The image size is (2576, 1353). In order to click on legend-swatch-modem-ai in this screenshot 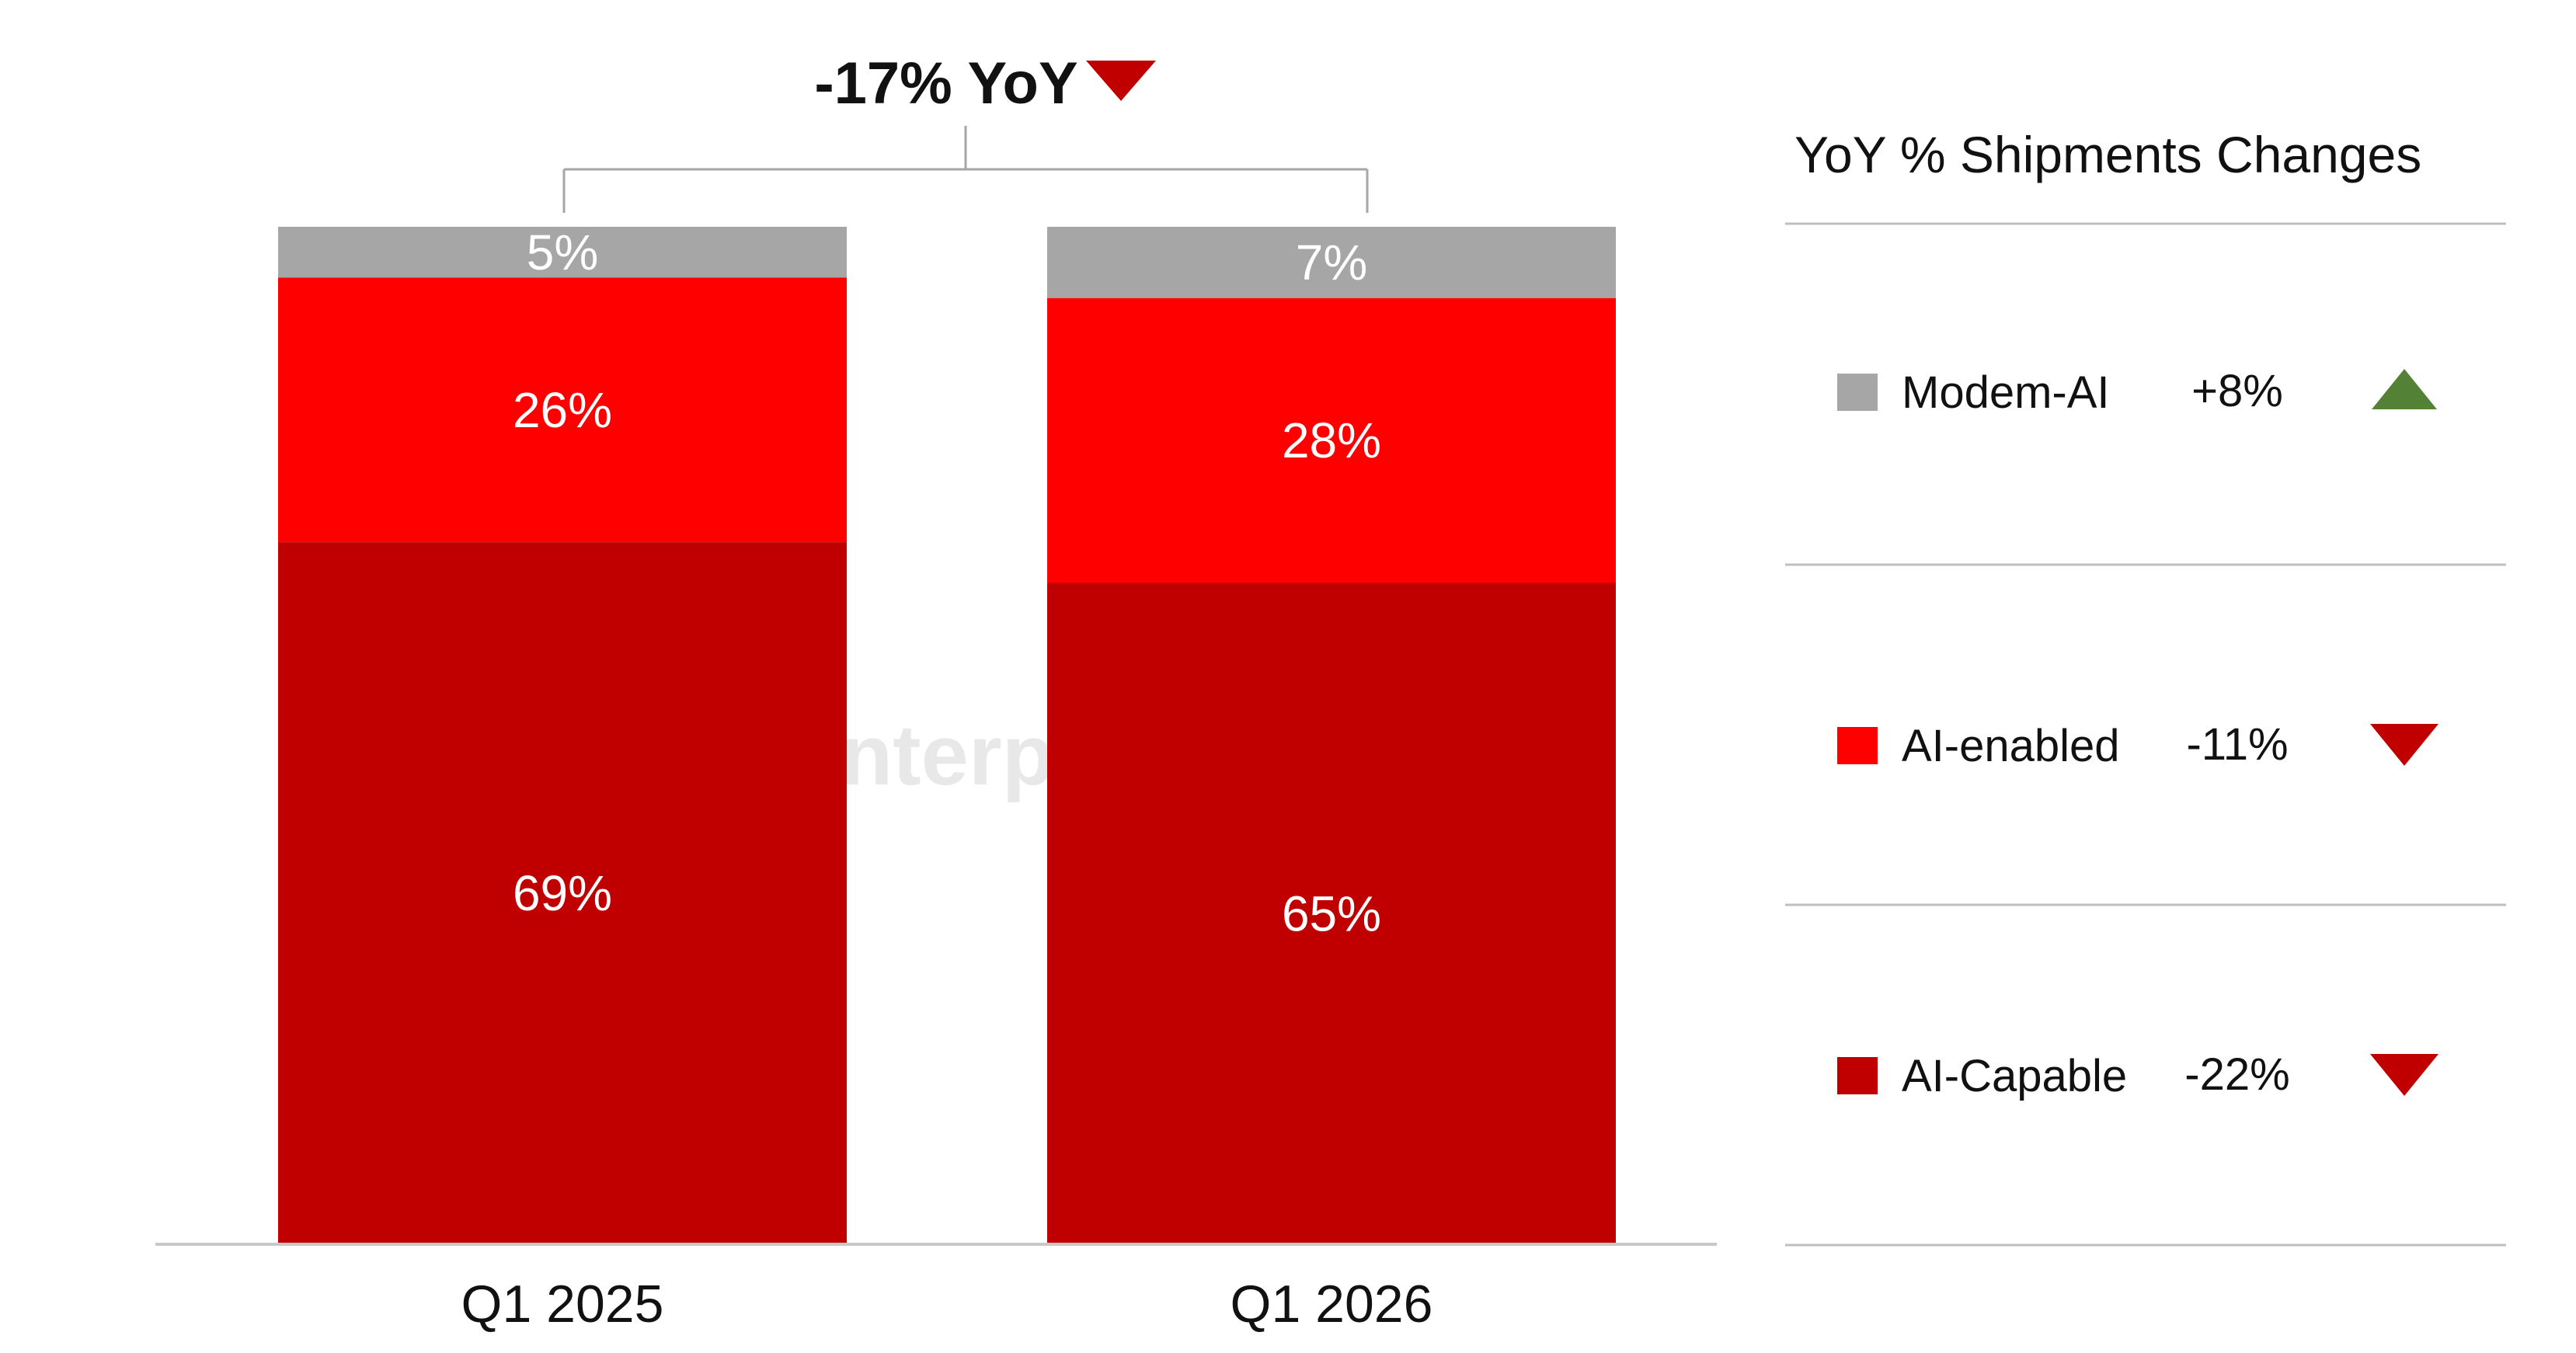, I will do `click(1858, 392)`.